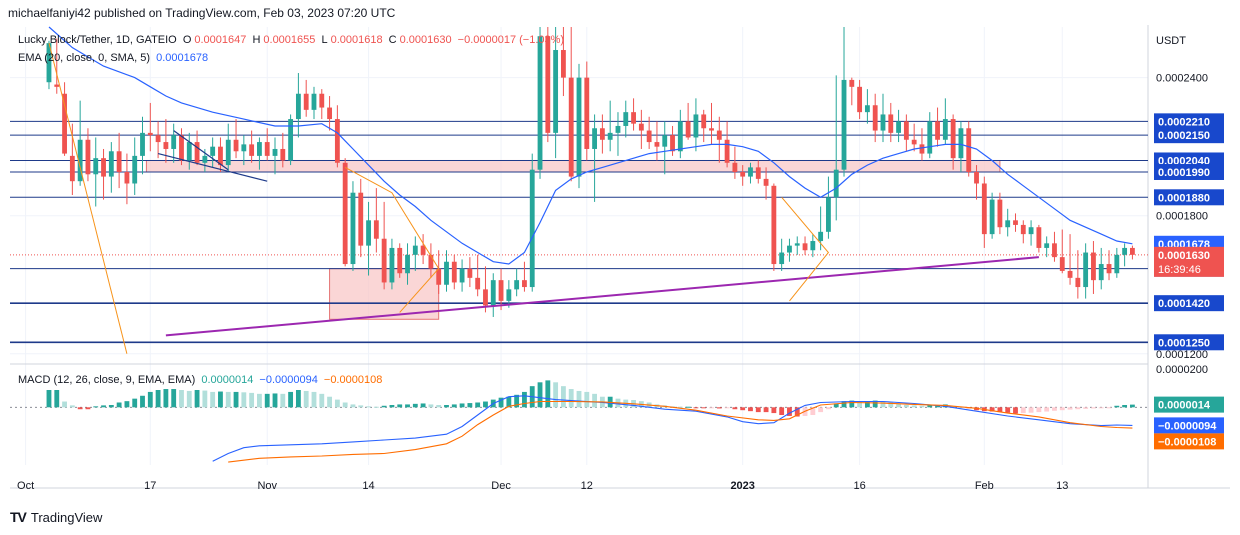  What do you see at coordinates (212, 167) in the screenshot?
I see `channel-line` at bounding box center [212, 167].